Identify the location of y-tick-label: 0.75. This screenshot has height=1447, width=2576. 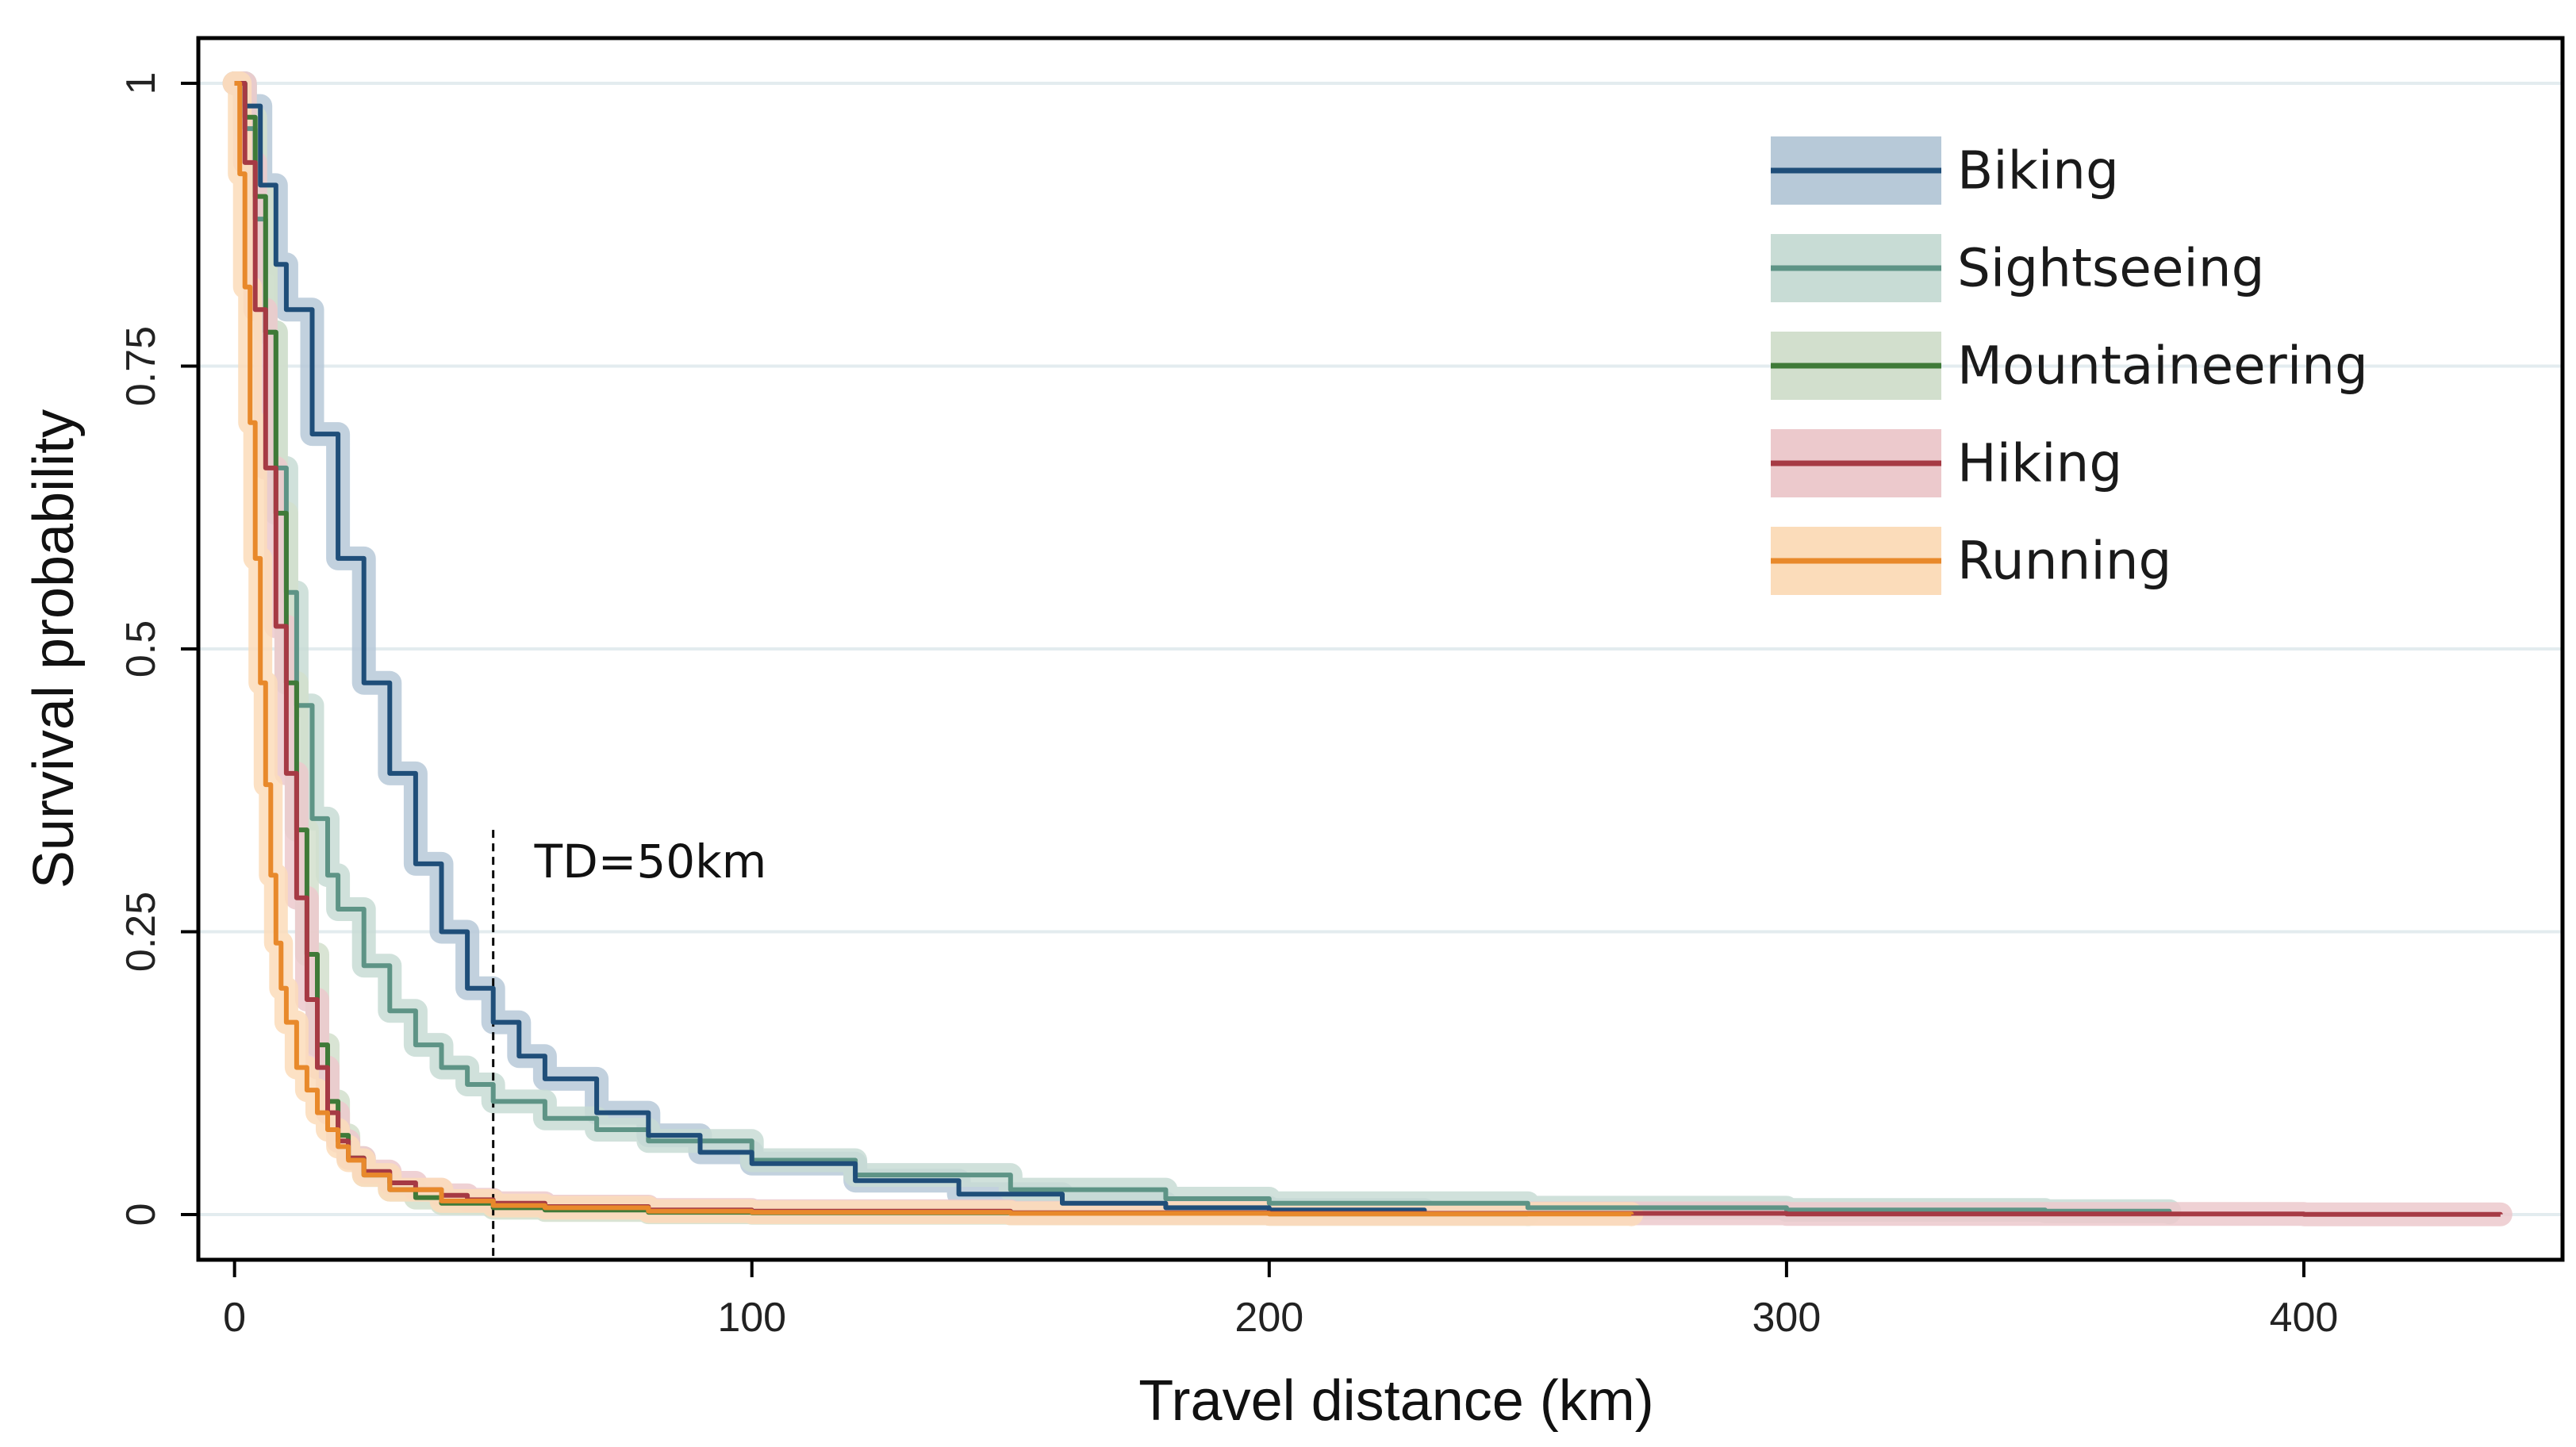
(141, 366).